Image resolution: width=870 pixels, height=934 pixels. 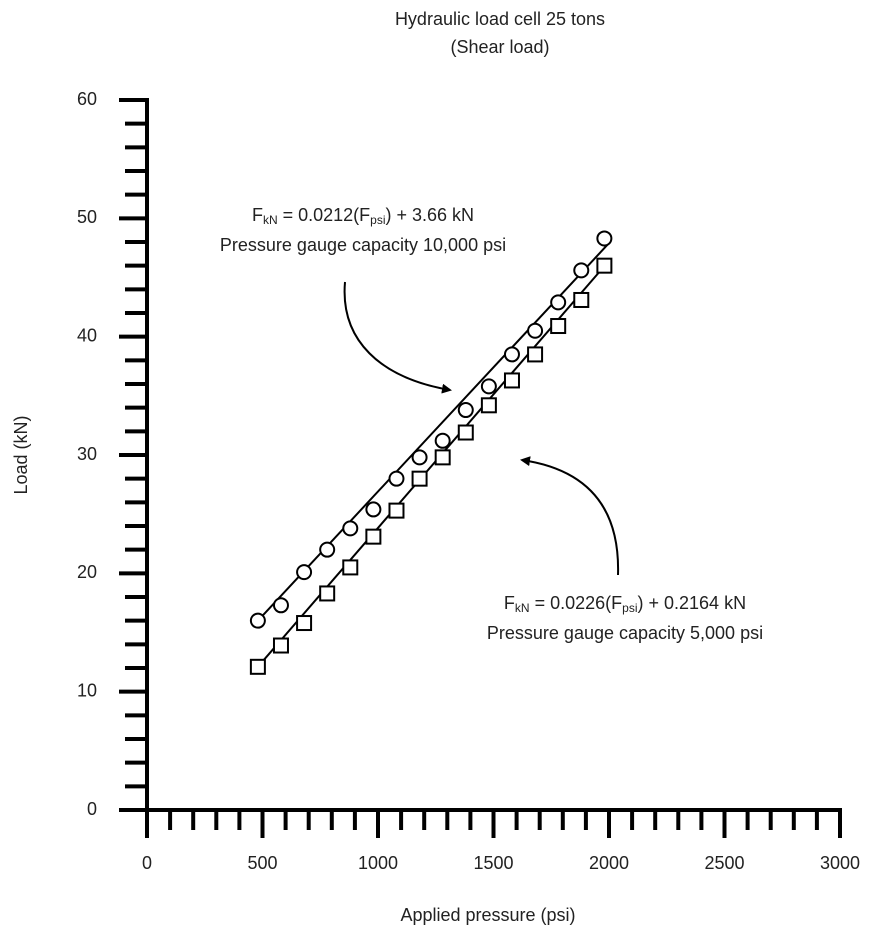 I want to click on annotation-note: Pressure gauge capacity 5,000 psi, so click(x=625, y=633).